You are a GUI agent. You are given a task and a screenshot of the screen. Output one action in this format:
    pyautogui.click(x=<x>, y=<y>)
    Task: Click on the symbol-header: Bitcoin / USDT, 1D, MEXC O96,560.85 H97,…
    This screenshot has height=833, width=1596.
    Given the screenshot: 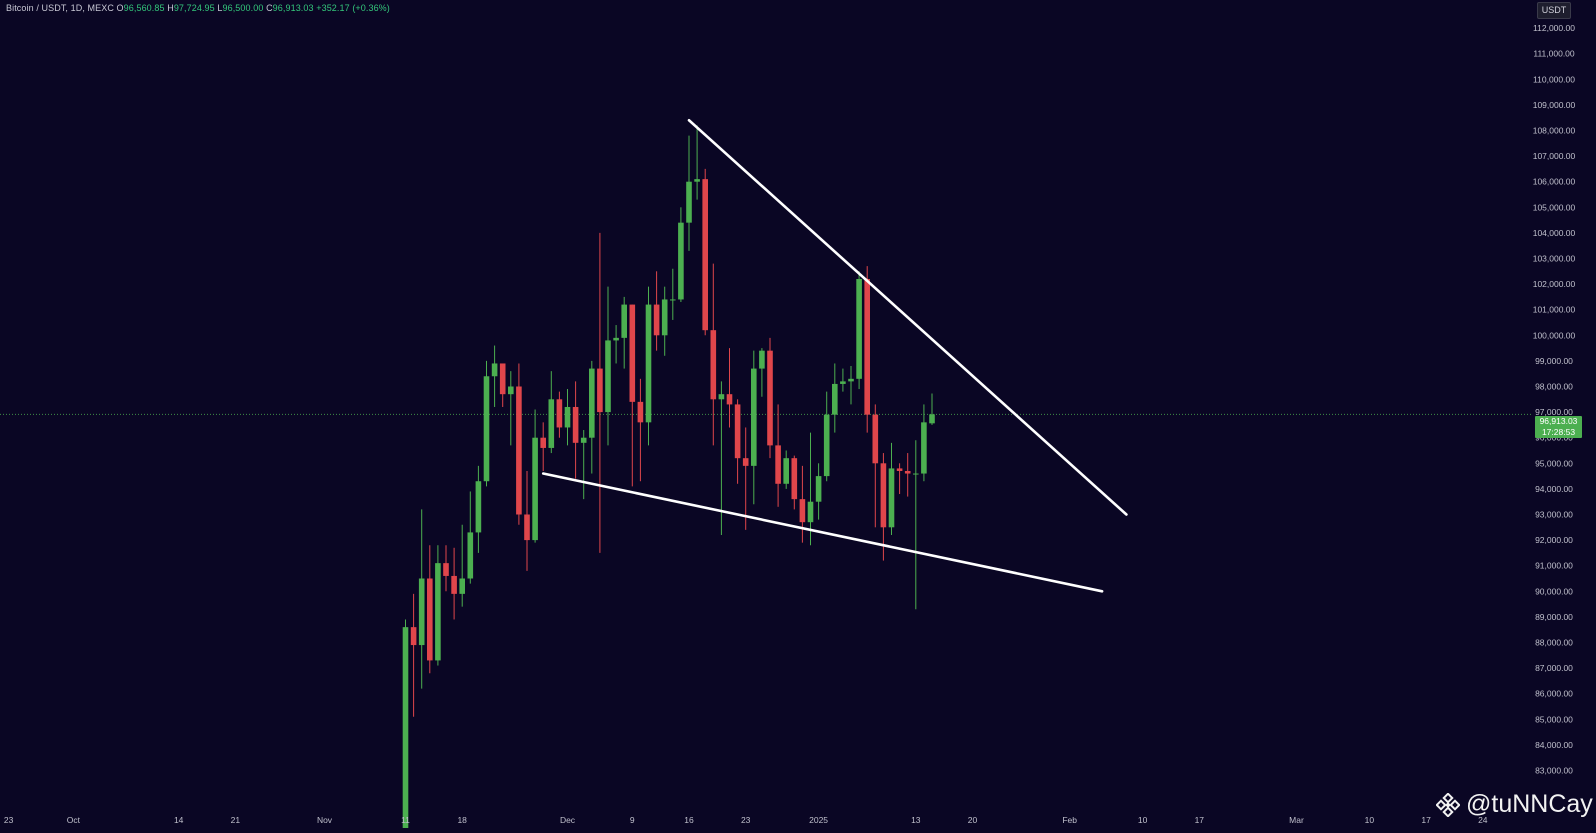 What is the action you would take?
    pyautogui.click(x=198, y=8)
    